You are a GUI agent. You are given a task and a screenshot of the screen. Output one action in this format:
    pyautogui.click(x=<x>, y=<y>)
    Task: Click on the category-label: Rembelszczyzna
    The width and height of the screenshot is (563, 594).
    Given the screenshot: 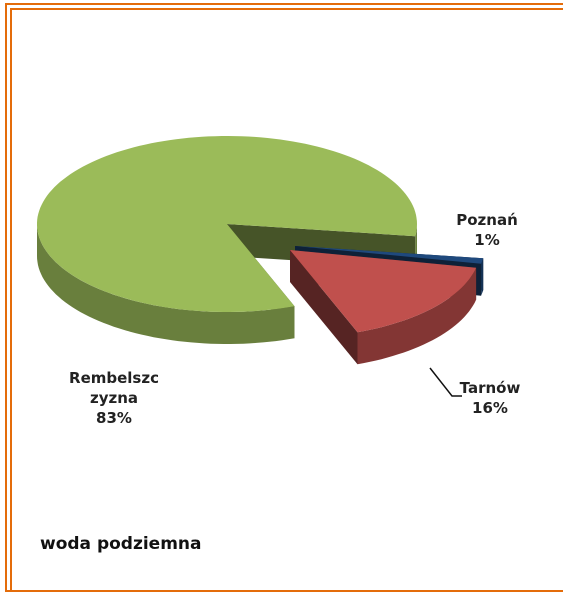 What is the action you would take?
    pyautogui.click(x=114, y=388)
    